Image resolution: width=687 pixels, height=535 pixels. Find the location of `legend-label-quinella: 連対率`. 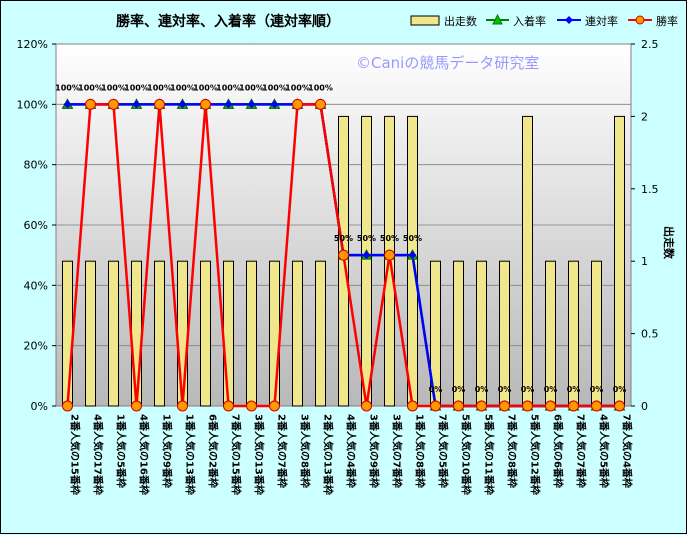

legend-label-quinella: 連対率 is located at coordinates (601, 21).